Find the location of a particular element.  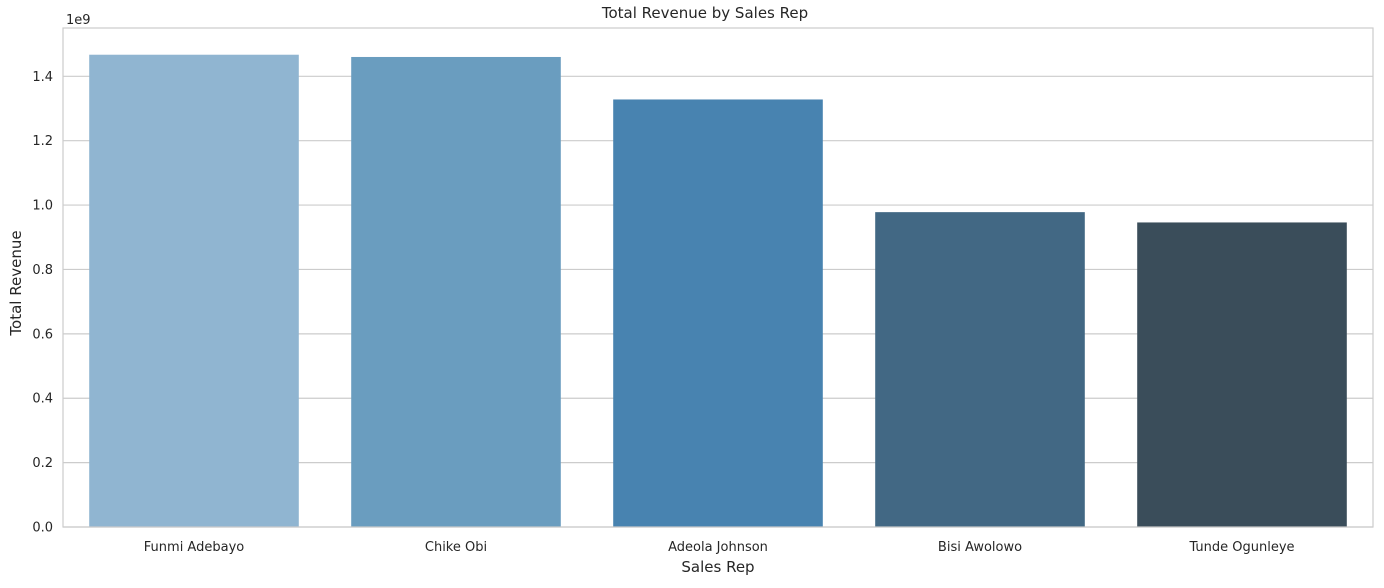

bar-adeola-johnson is located at coordinates (718, 313).